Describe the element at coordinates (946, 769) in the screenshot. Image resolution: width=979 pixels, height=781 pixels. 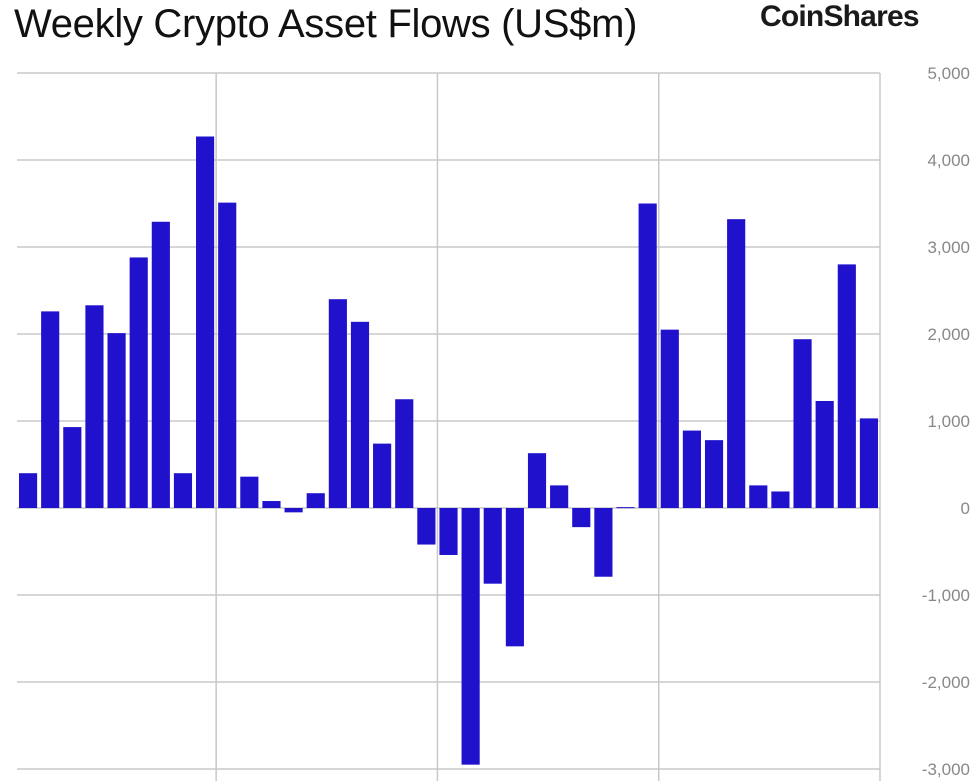
I see `y-tick-label: -3,000` at that location.